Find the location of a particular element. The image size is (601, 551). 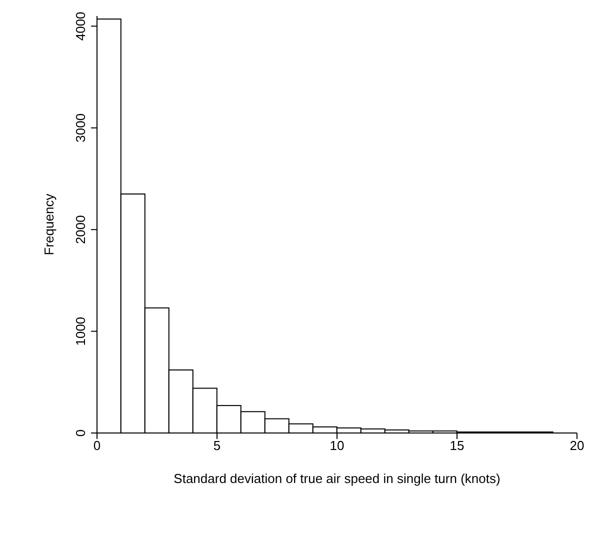

y-tick-label: 4000 is located at coordinates (80, 26).